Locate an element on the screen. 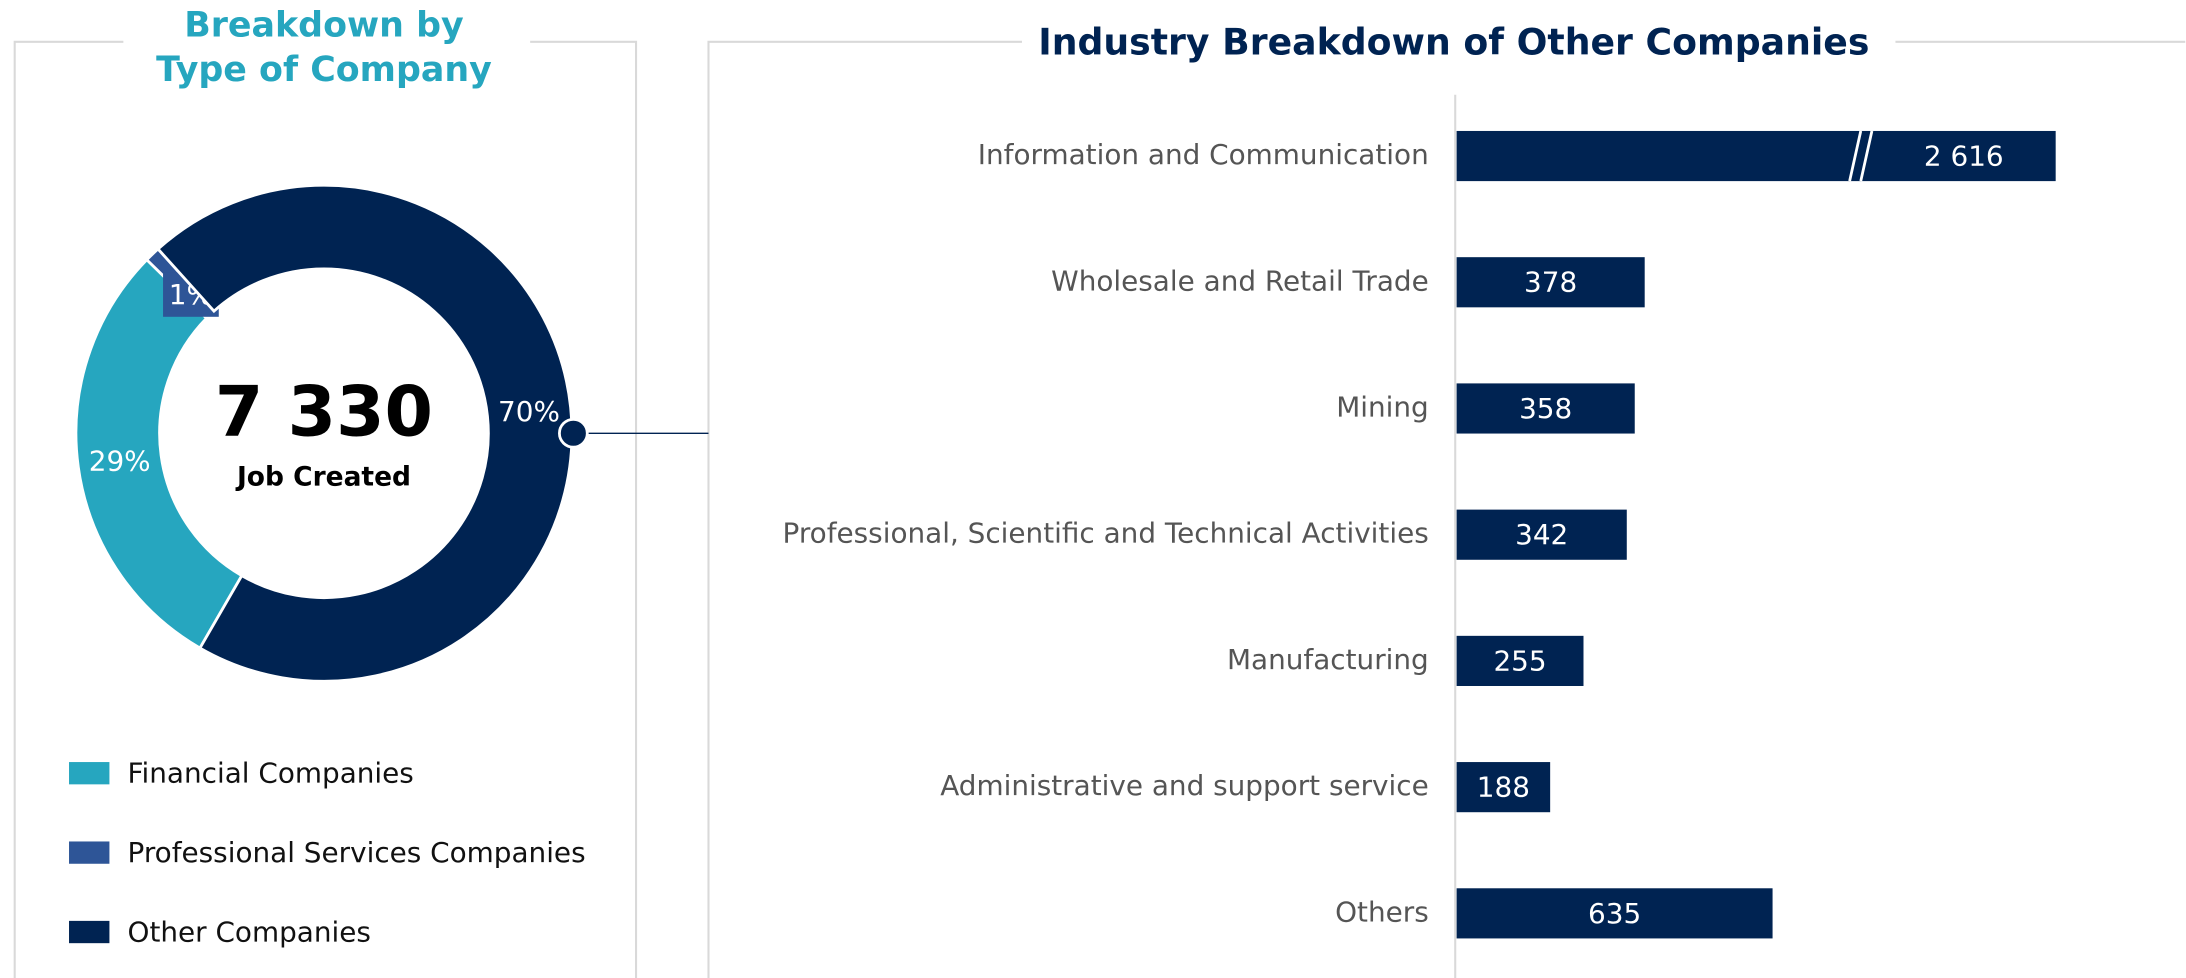 Image resolution: width=2186 pixels, height=978 pixels. value-label: 635 is located at coordinates (1614, 913).